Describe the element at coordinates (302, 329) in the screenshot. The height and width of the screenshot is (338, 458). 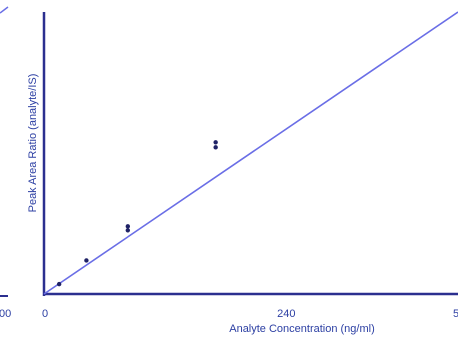
I see `x-axis-title: Analyte Concentration (ng/ml)` at that location.